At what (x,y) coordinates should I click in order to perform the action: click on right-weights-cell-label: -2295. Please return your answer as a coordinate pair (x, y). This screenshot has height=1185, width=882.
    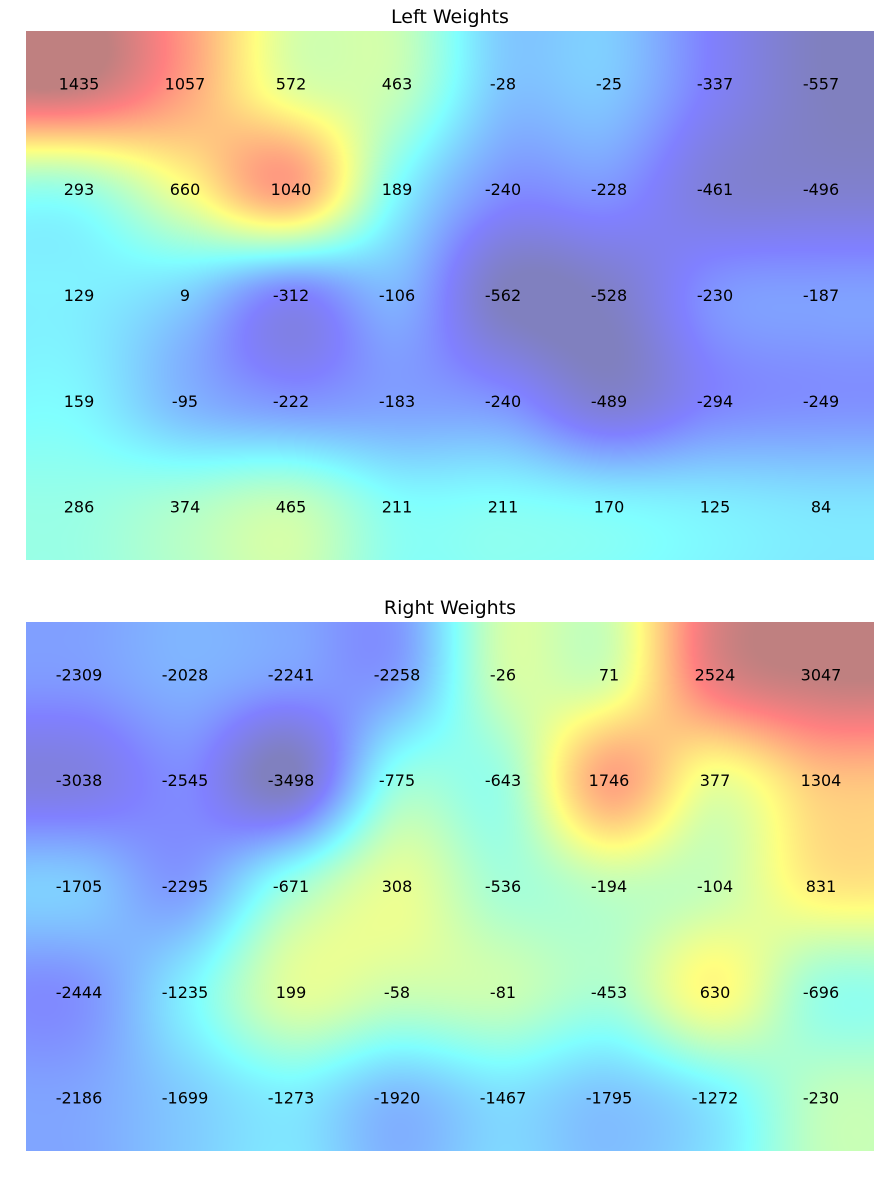
    Looking at the image, I should click on (185, 886).